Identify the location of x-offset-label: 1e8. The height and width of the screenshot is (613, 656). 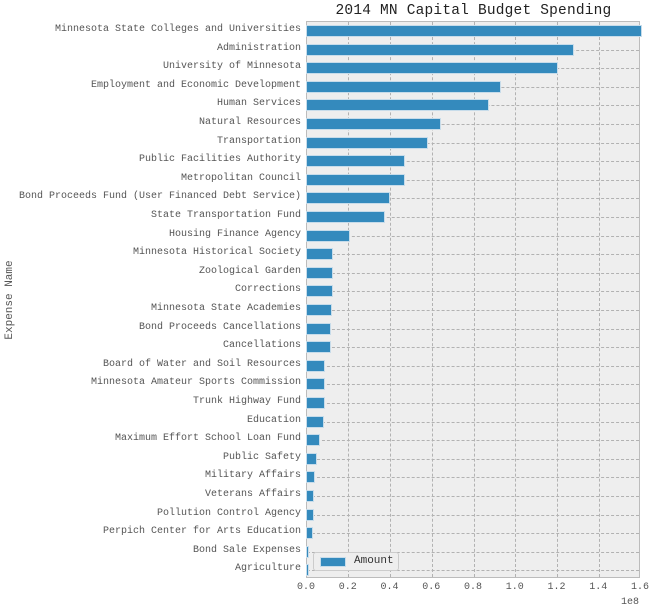
(630, 602).